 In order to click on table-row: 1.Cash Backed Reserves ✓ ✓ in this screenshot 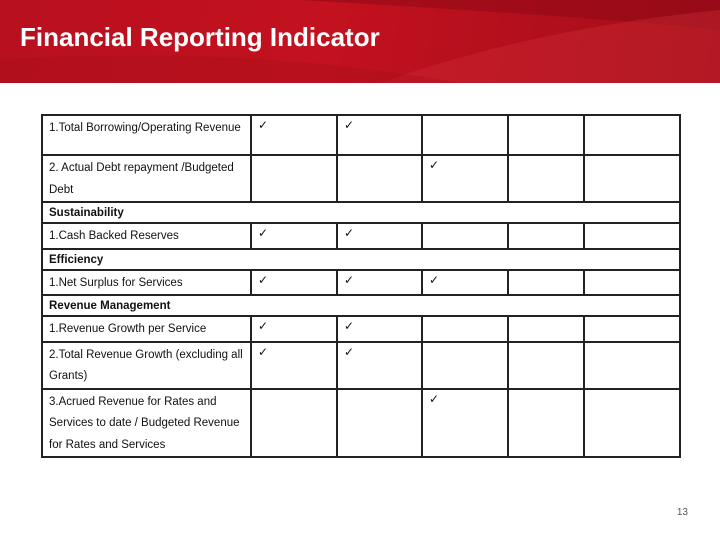, I will do `click(361, 236)`.